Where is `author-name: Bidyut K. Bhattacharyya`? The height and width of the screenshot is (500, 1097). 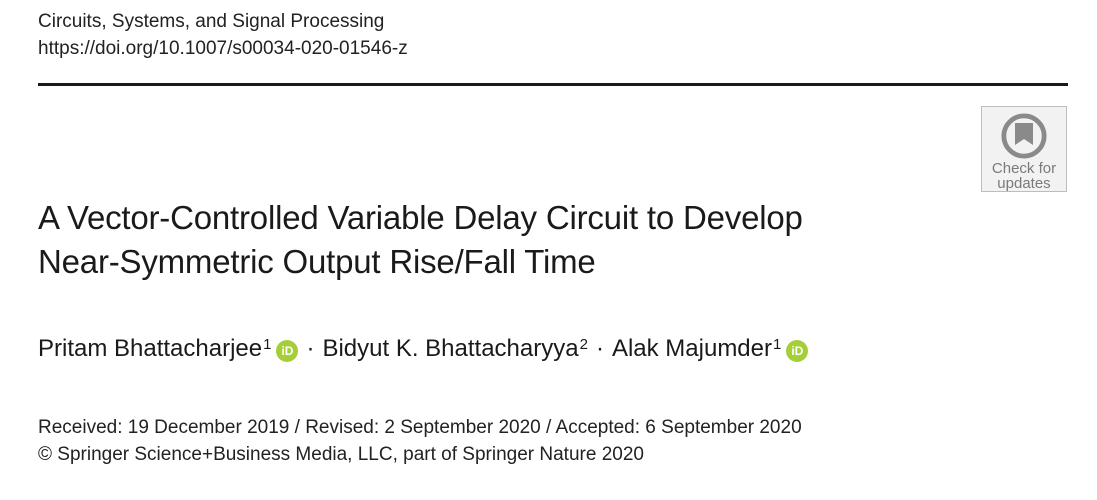 author-name: Bidyut K. Bhattacharyya is located at coordinates (450, 348).